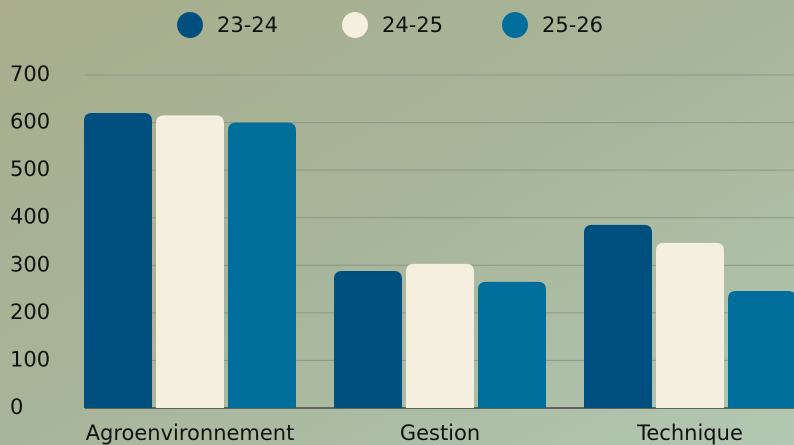 The height and width of the screenshot is (445, 794). What do you see at coordinates (30, 264) in the screenshot?
I see `y-tick-label: 300` at bounding box center [30, 264].